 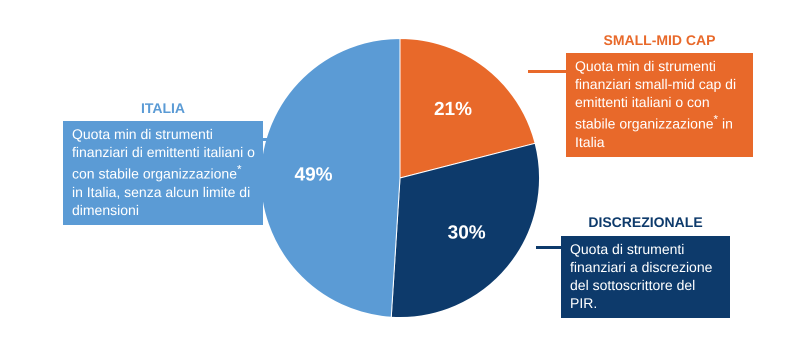 What do you see at coordinates (163, 173) in the screenshot?
I see `text: Quota min di strumenti finanziari di emittenti italiani o con stabile organizzazione$^{*}$ in Italia, senza alcun limite di dimensioni` at bounding box center [163, 173].